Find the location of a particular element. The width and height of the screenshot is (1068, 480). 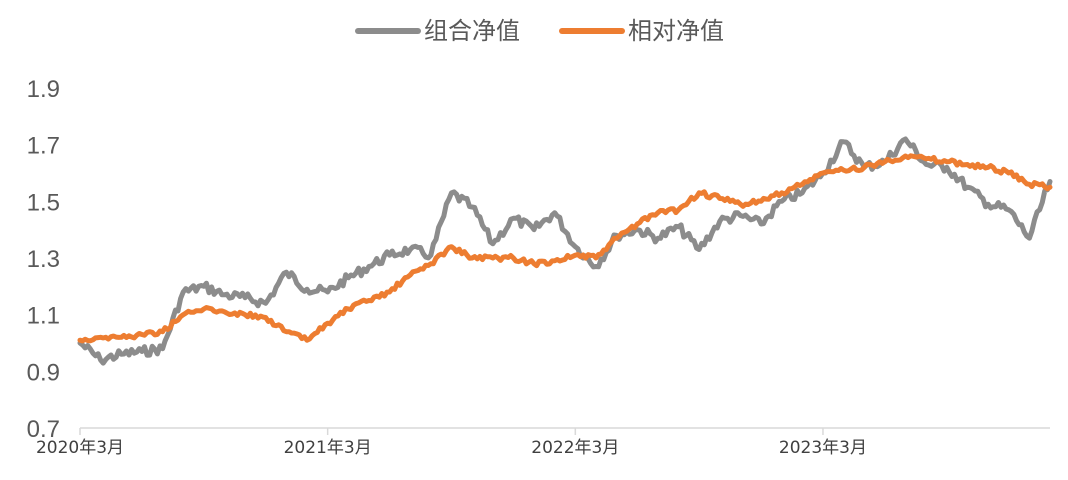

legend: 组合净值 相对净值 is located at coordinates (539, 31).